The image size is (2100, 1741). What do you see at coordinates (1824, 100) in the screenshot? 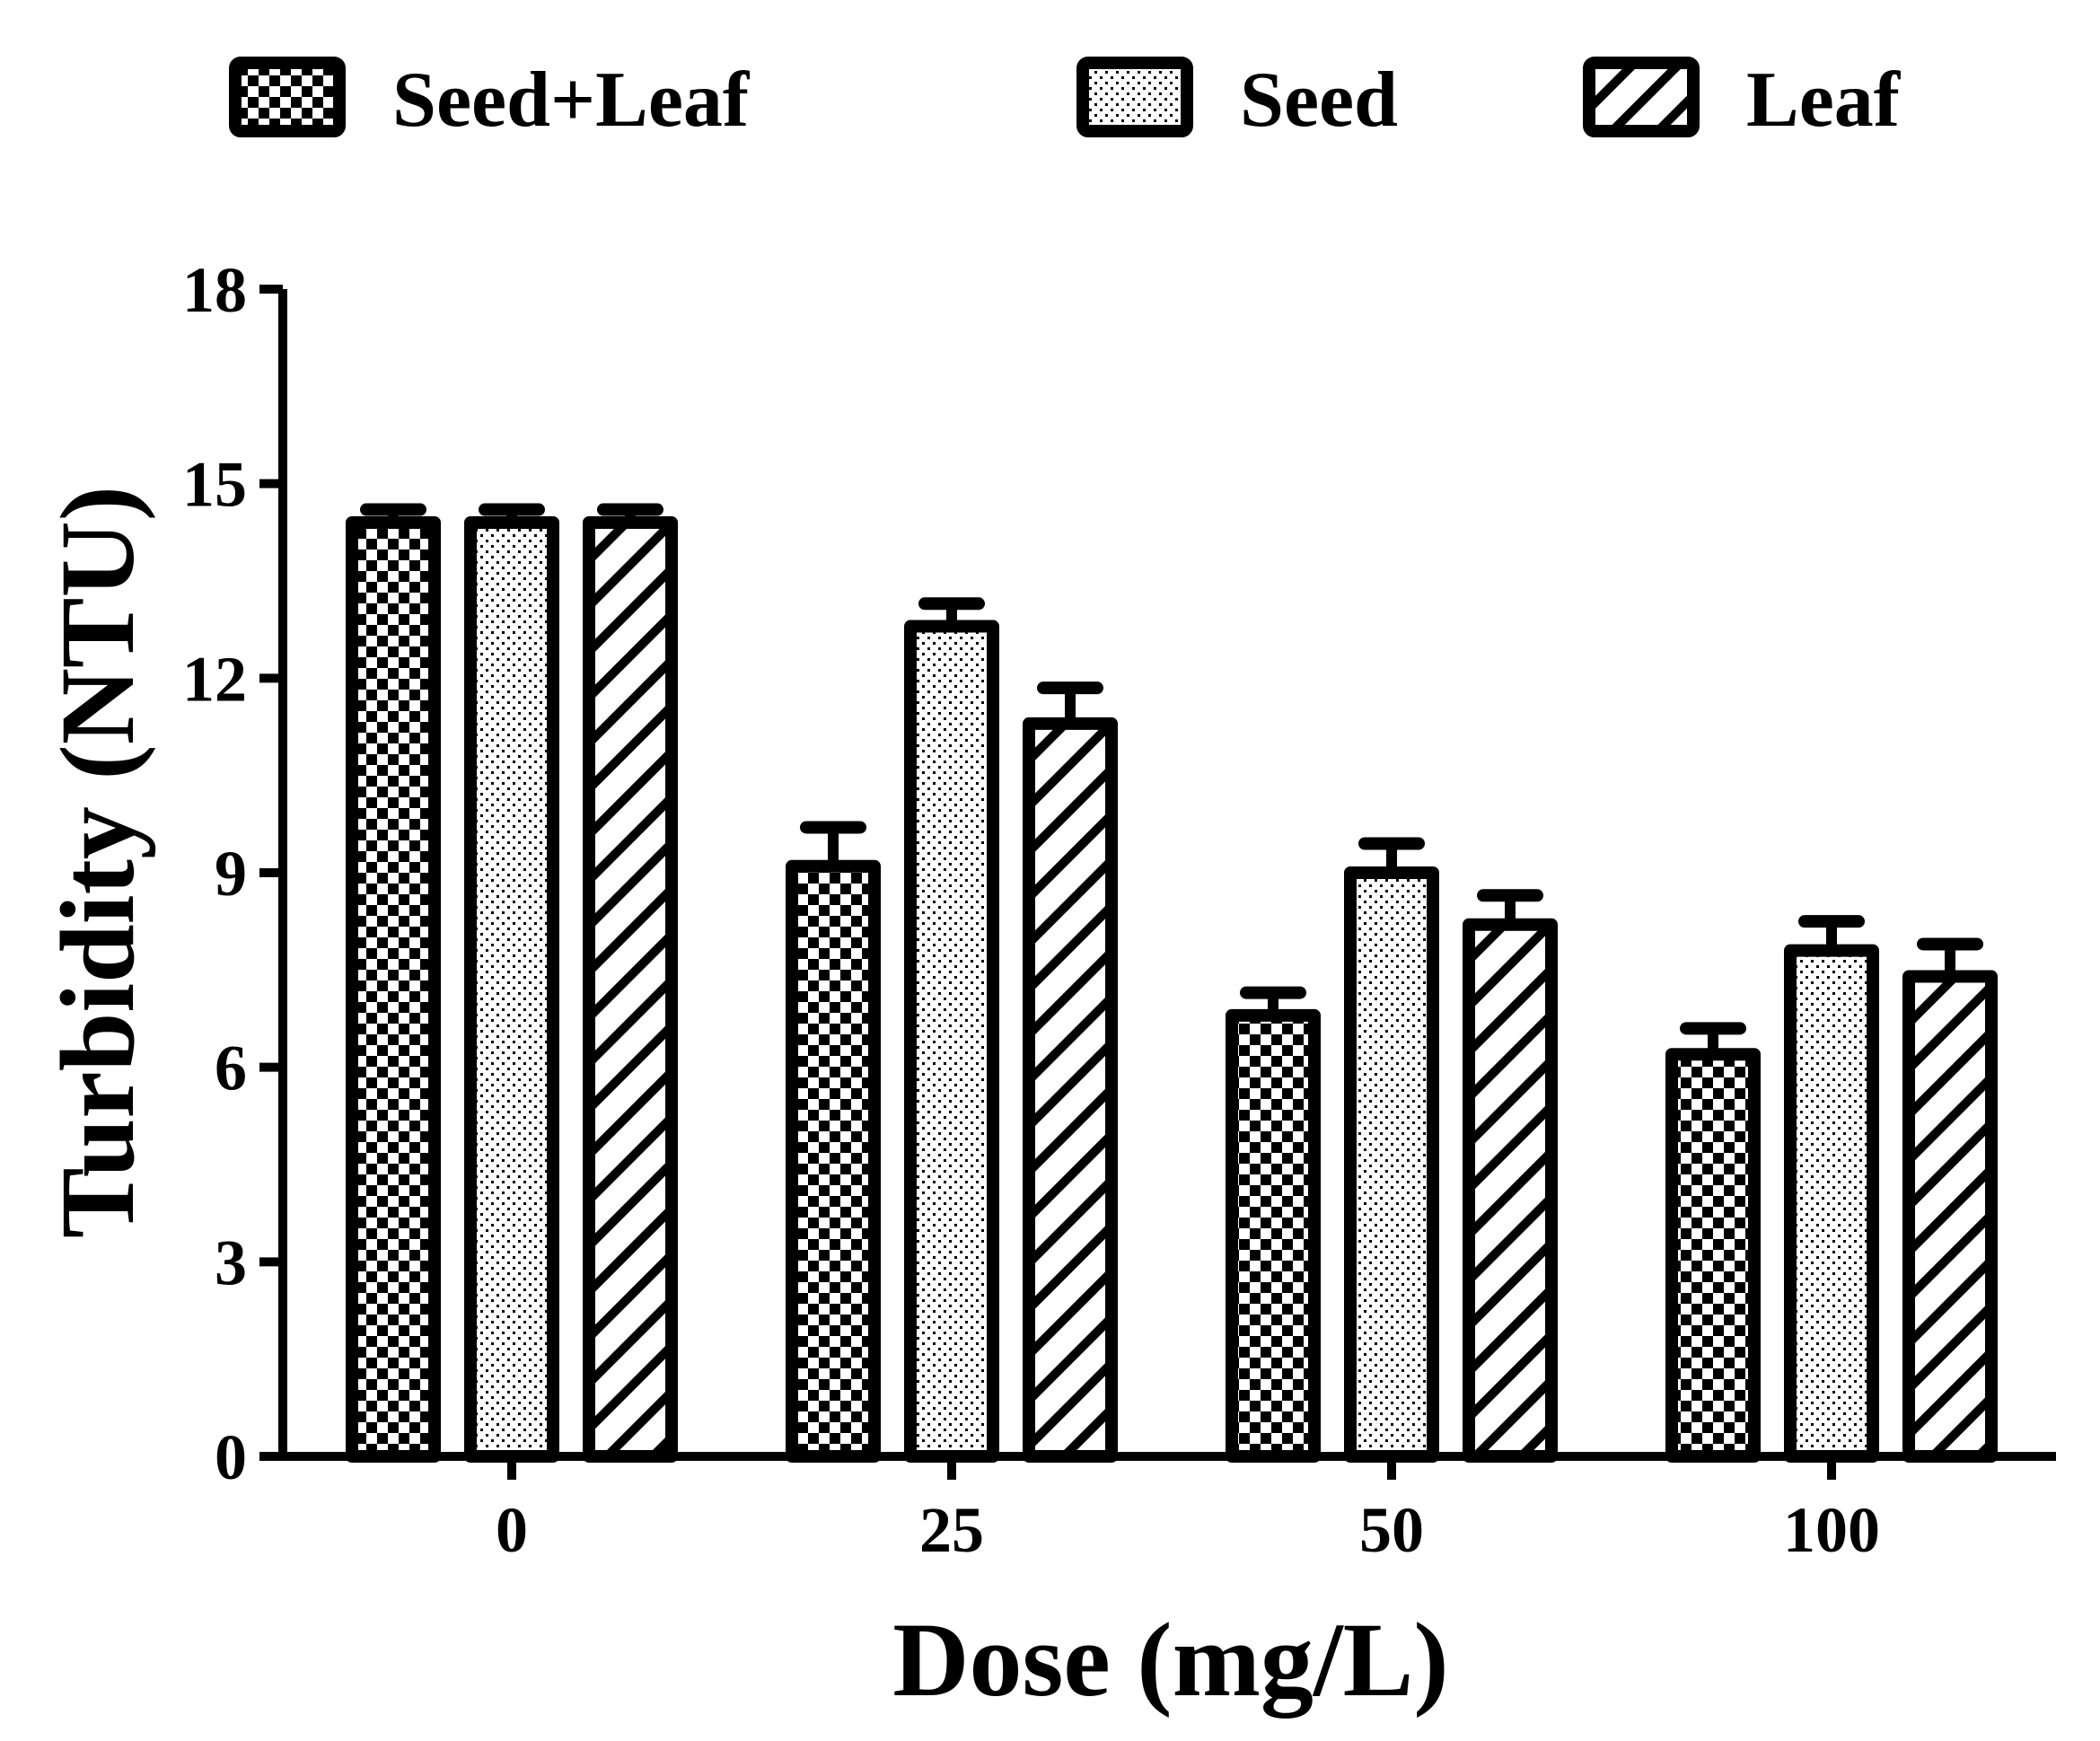
I see `legend-label-diagonal: Leaf` at bounding box center [1824, 100].